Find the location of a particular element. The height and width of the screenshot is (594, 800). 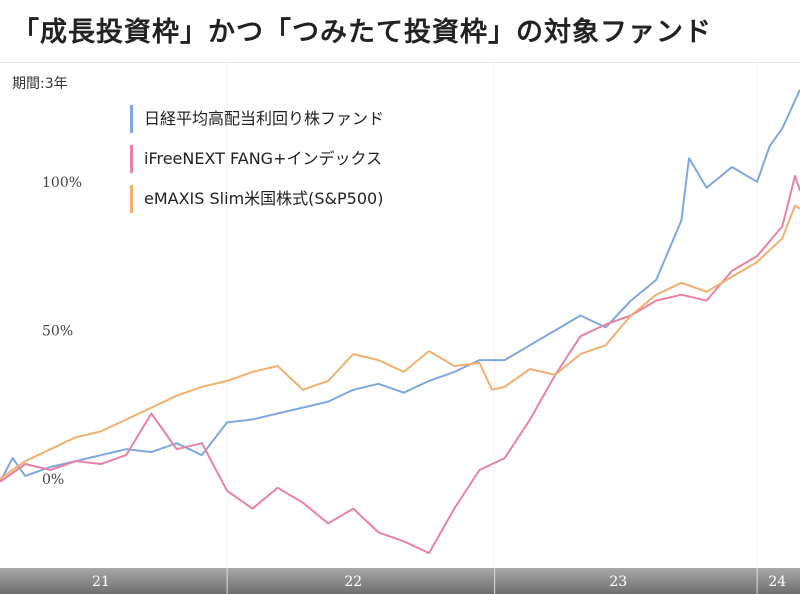

y-tick-label: 100% is located at coordinates (62, 183).